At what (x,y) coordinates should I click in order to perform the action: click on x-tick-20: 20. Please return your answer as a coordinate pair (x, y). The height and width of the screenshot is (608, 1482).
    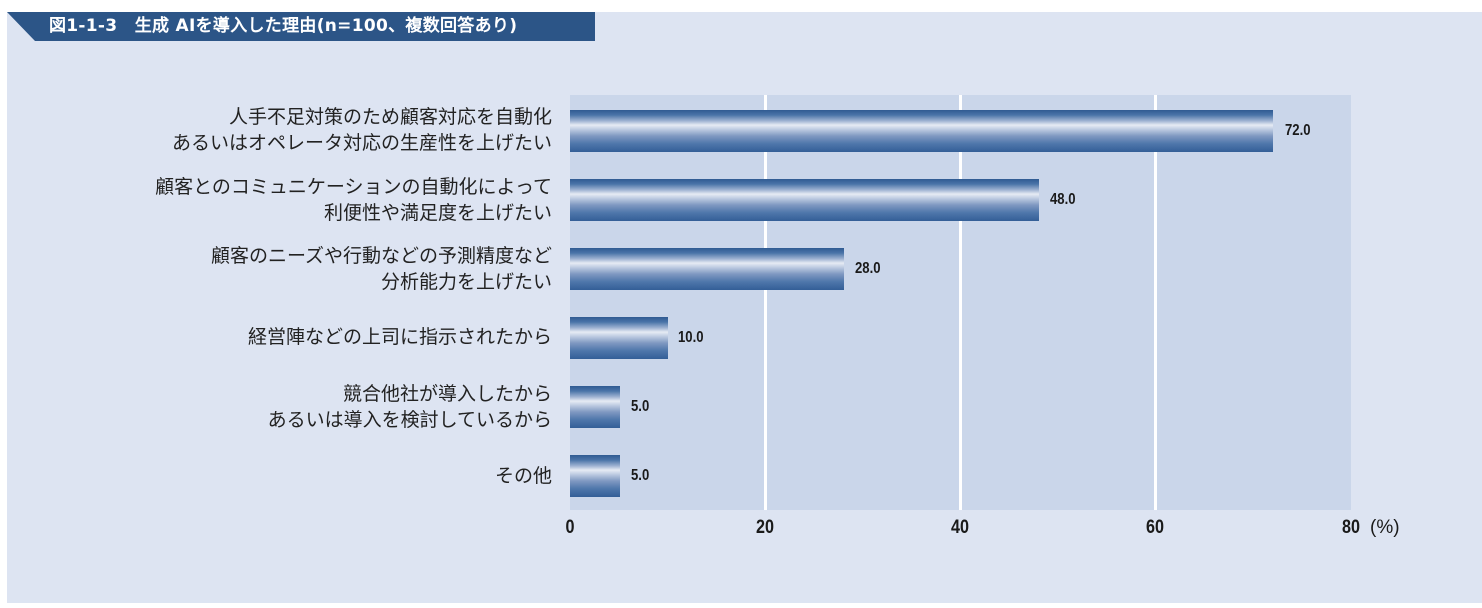
    Looking at the image, I should click on (765, 527).